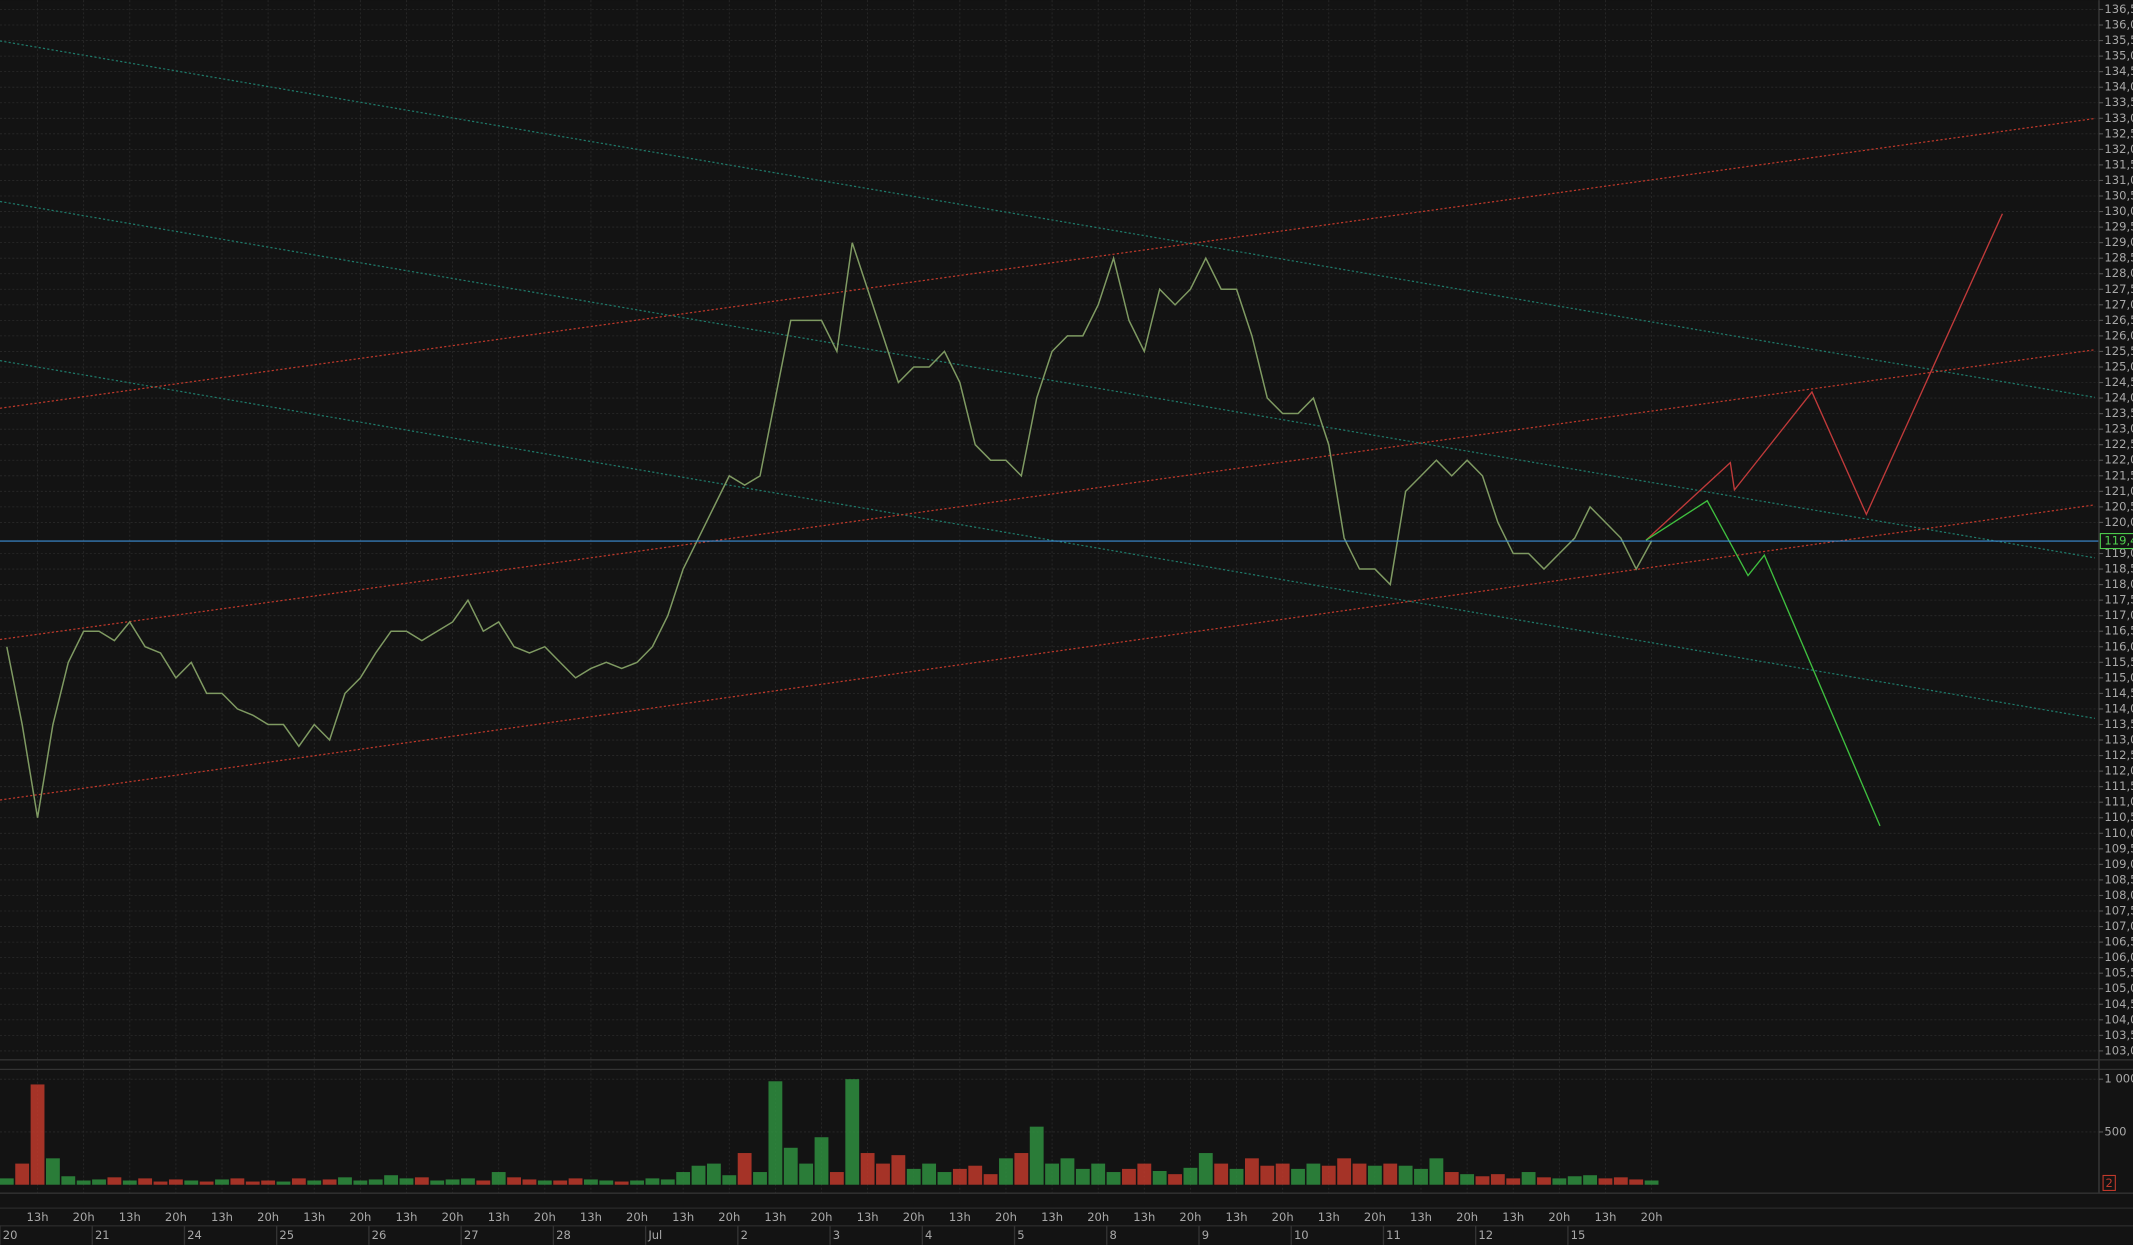 The image size is (2133, 1245). Describe the element at coordinates (2118, 211) in the screenshot. I see `y-tick-label: 130,0` at that location.